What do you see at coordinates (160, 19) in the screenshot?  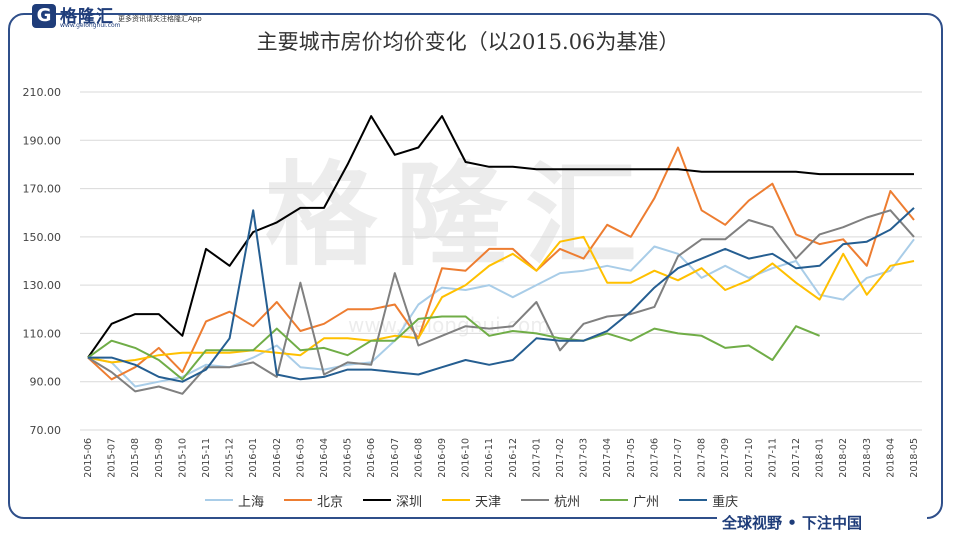 I see `brand-slogan: 更多资讯请关注格隆汇App` at bounding box center [160, 19].